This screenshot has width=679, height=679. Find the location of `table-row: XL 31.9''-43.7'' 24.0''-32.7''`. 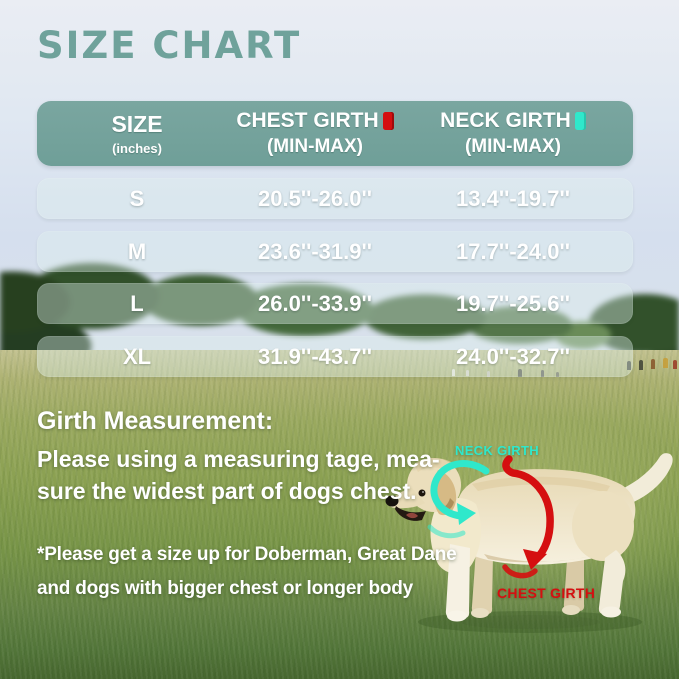

table-row: XL 31.9''-43.7'' 24.0''-32.7'' is located at coordinates (335, 356).